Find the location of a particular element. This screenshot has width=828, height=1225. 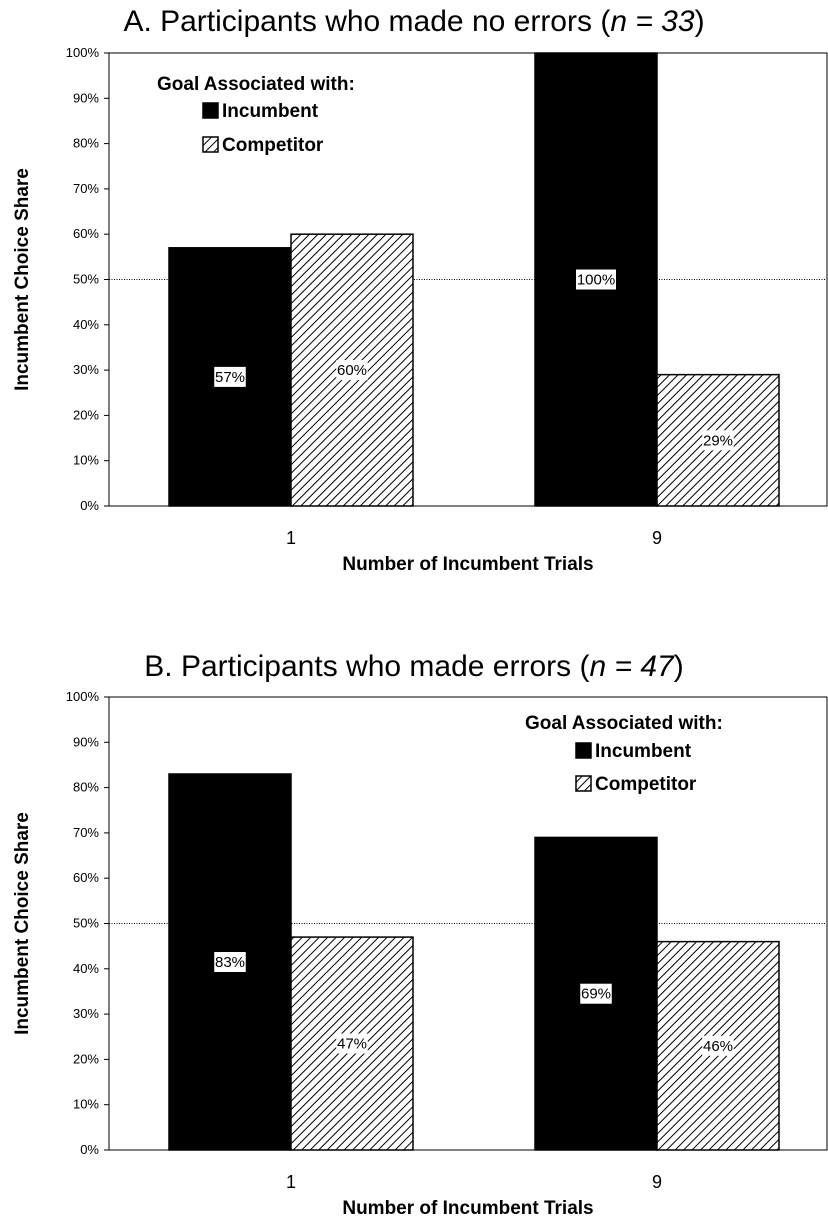

data-label-incumbent-trials-1: 57% is located at coordinates (230, 377).